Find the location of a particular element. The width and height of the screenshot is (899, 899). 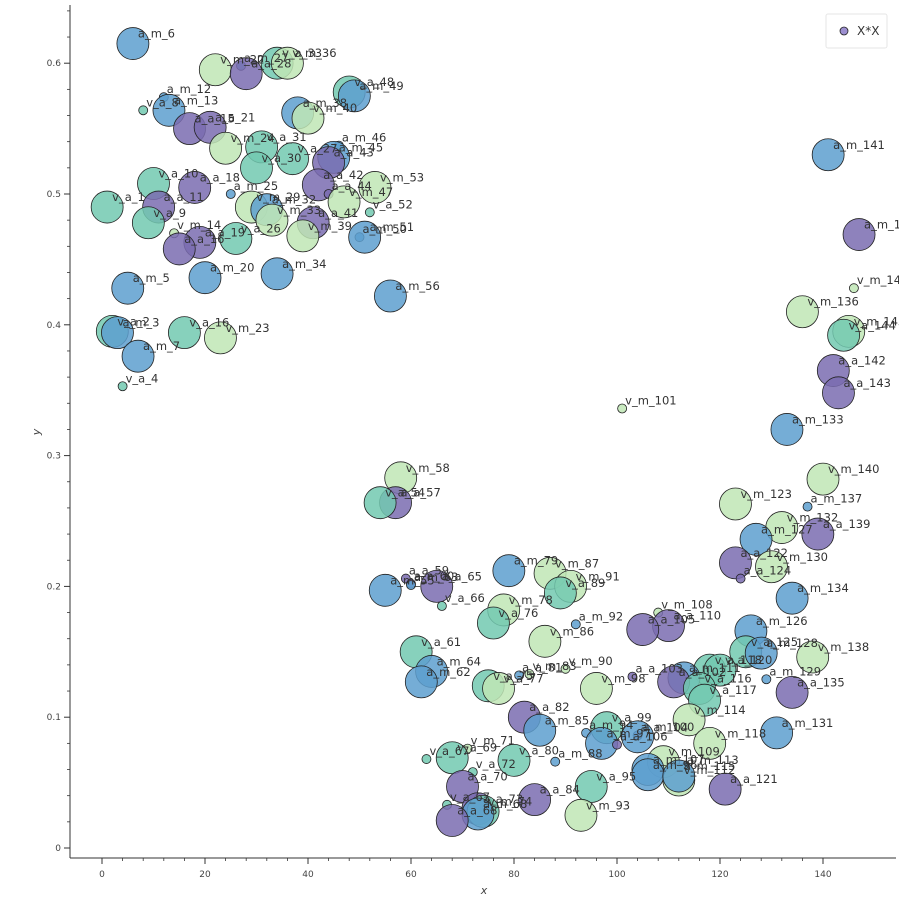

point-label: v_a_75 is located at coordinates (513, 676).